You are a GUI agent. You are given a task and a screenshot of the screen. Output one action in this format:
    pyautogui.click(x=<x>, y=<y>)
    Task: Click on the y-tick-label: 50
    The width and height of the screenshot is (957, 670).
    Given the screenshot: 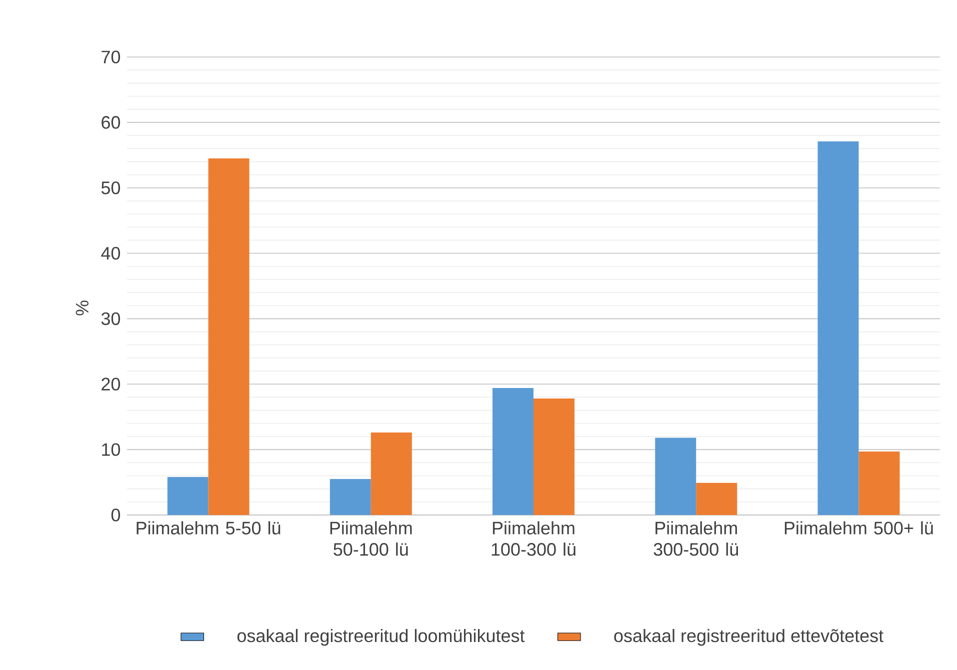 What is the action you would take?
    pyautogui.click(x=110, y=187)
    